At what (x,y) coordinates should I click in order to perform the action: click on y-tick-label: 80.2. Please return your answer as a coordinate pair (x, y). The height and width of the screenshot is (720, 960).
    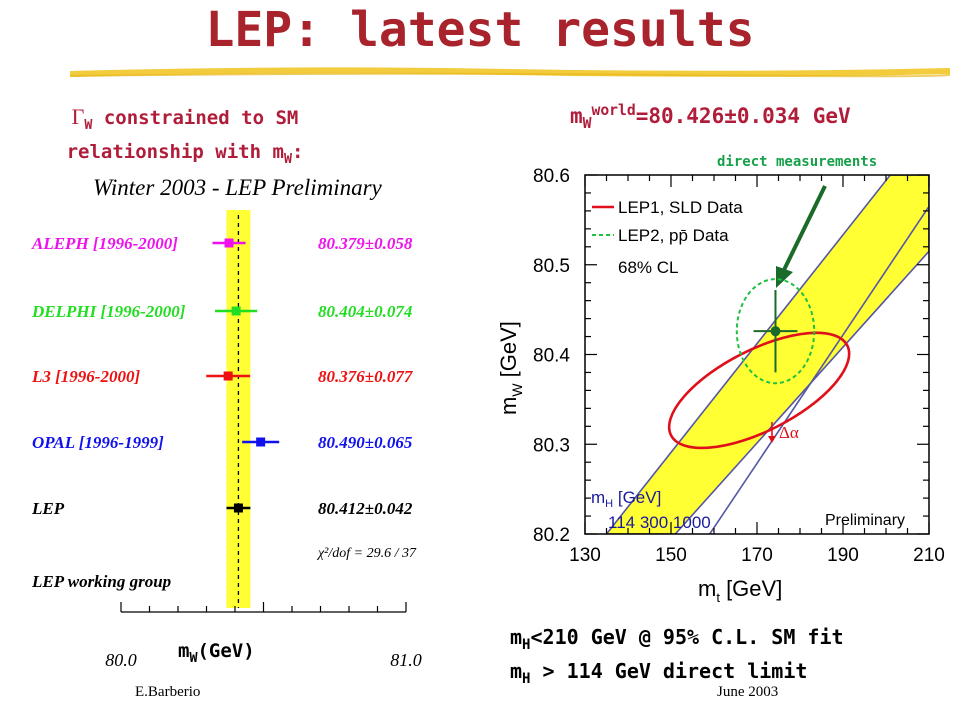
    Looking at the image, I should click on (551, 535).